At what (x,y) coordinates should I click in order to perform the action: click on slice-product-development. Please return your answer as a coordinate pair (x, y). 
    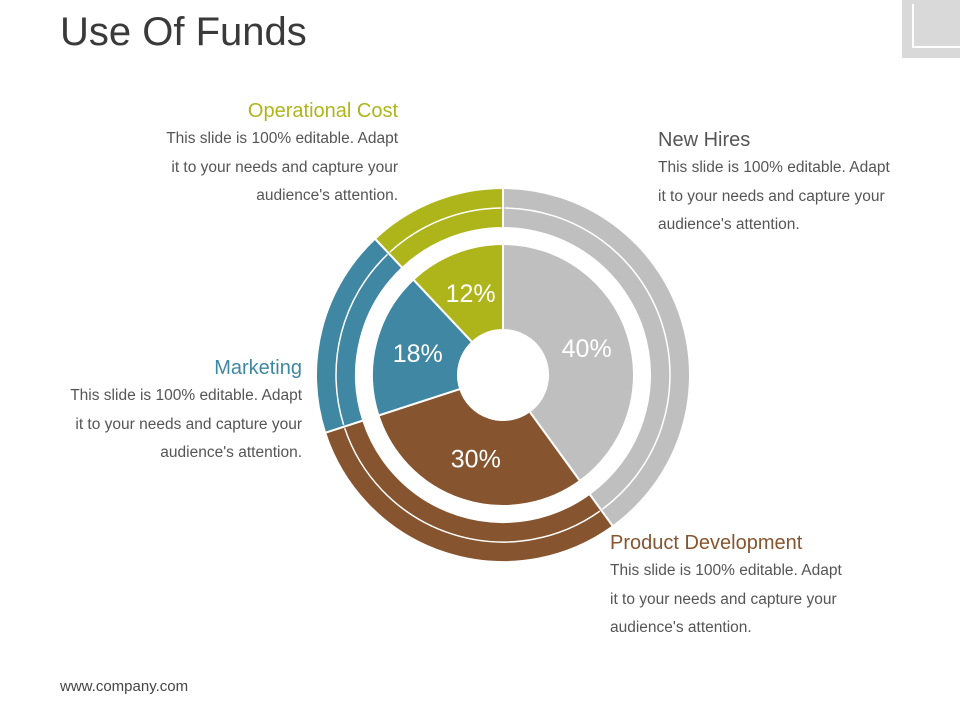
    Looking at the image, I should click on (479, 447).